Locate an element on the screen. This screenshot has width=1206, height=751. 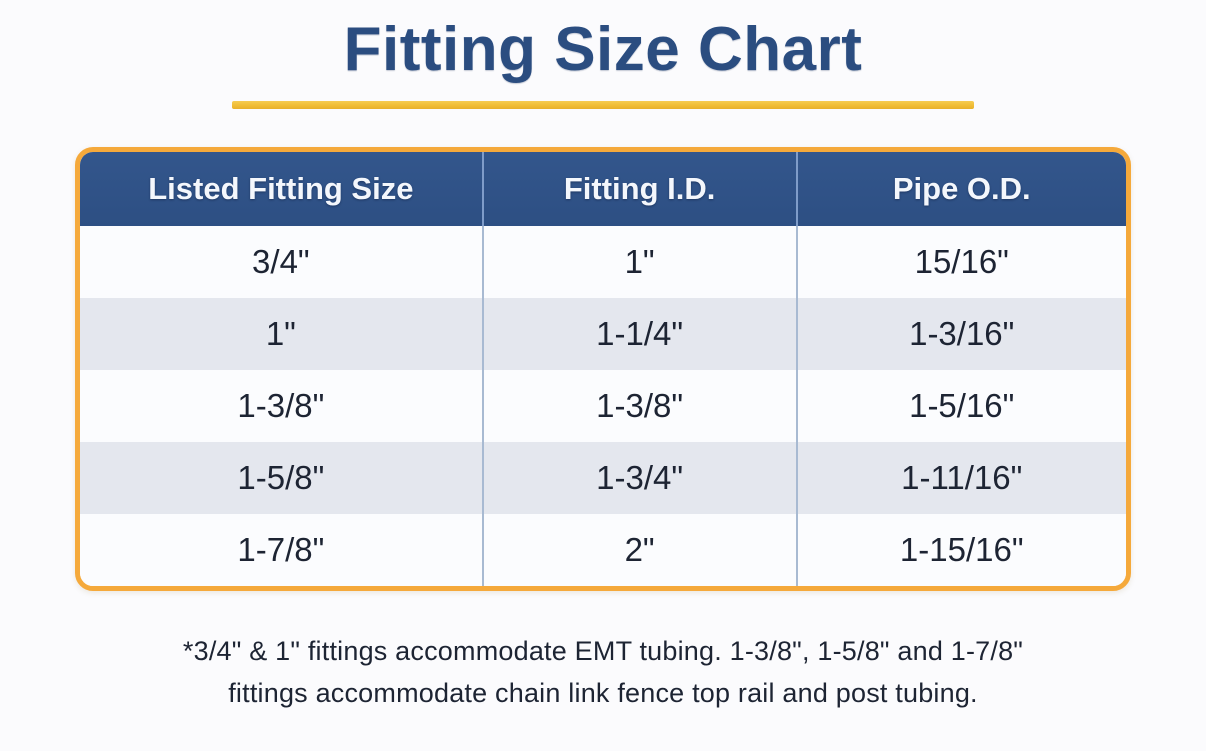
cell-pipe-od: 1-5/16" is located at coordinates (960, 406).